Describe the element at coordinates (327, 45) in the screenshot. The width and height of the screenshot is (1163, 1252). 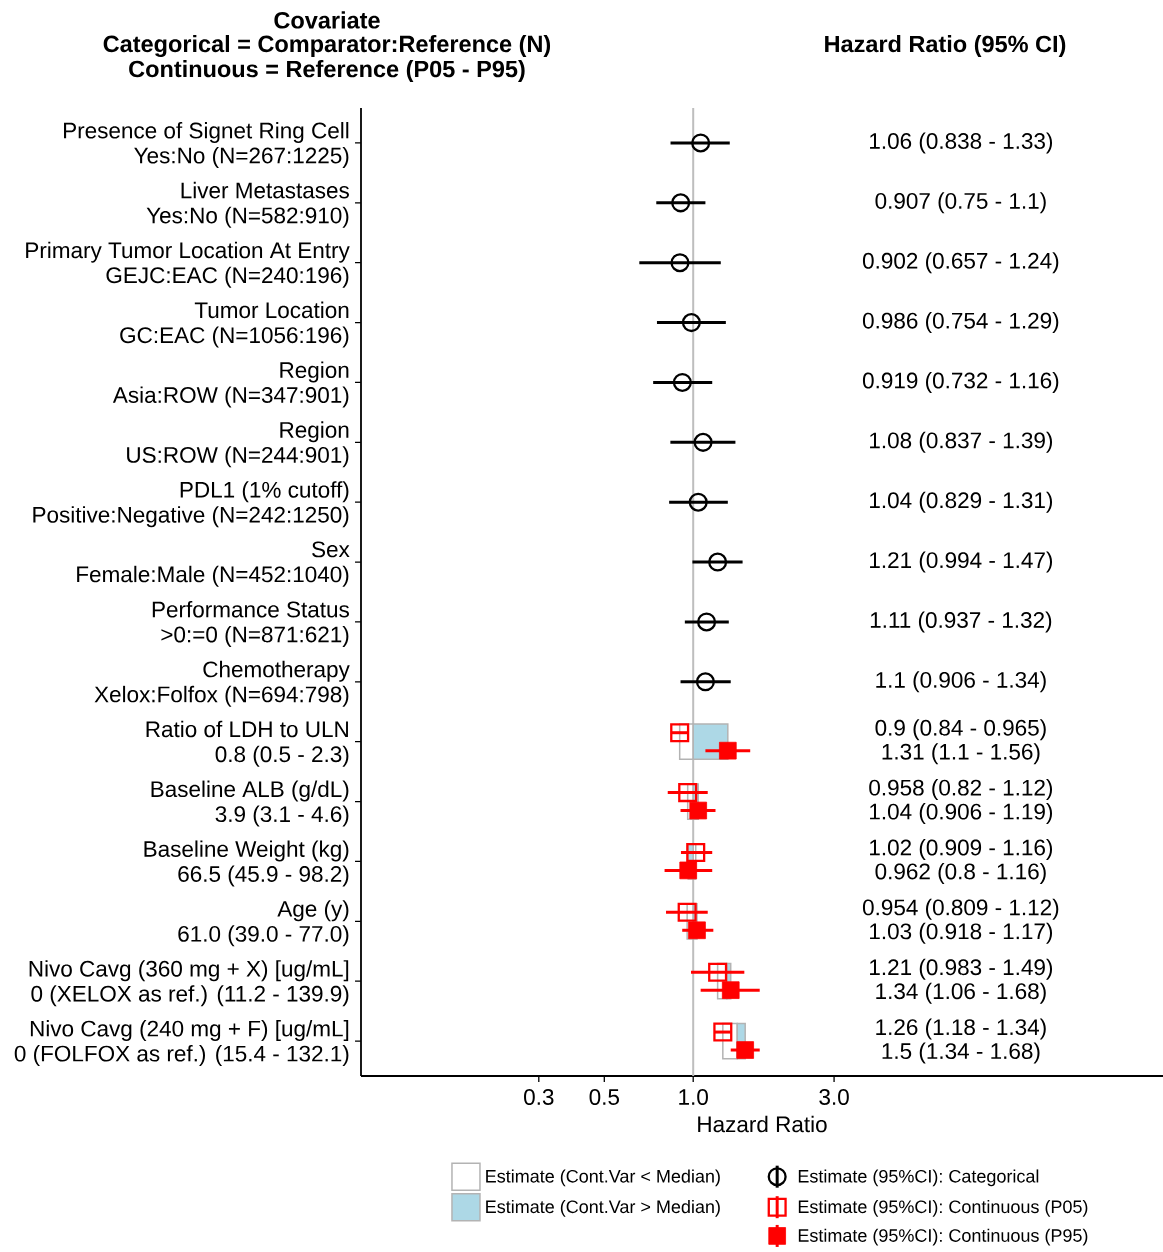
I see `text: Categorical = Comparator:Reference (N)` at that location.